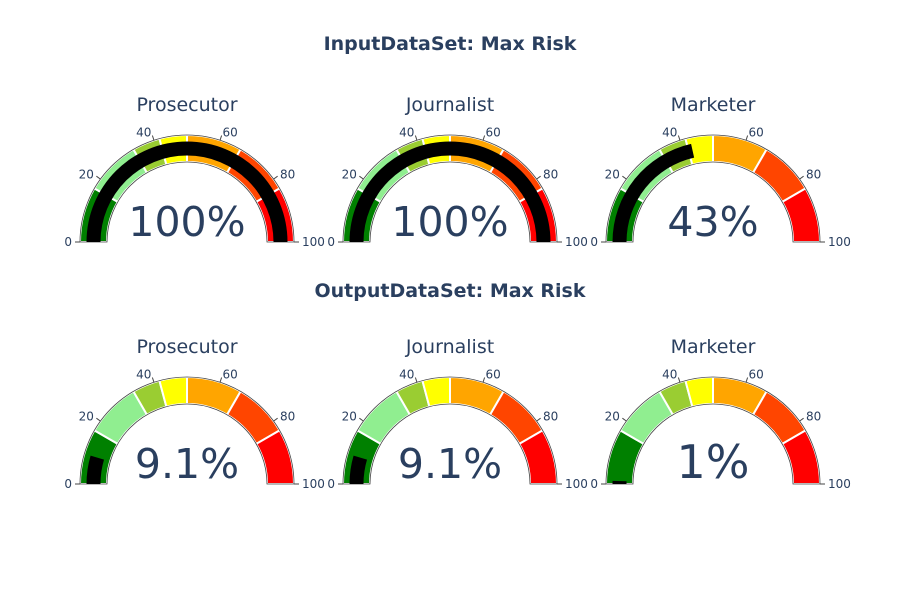 The image size is (900, 600). Describe the element at coordinates (287, 416) in the screenshot. I see `output-prosecutor-tick-label-80: 80` at that location.